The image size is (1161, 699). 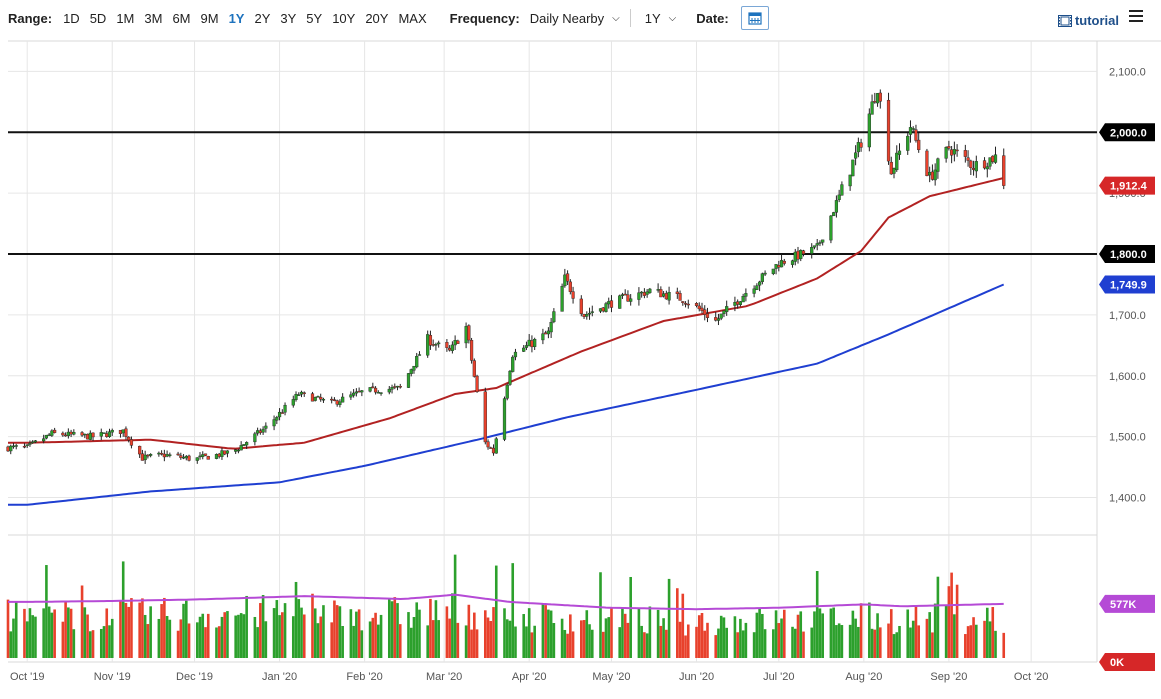 I want to click on range-button-1m: 1M, so click(x=125, y=18).